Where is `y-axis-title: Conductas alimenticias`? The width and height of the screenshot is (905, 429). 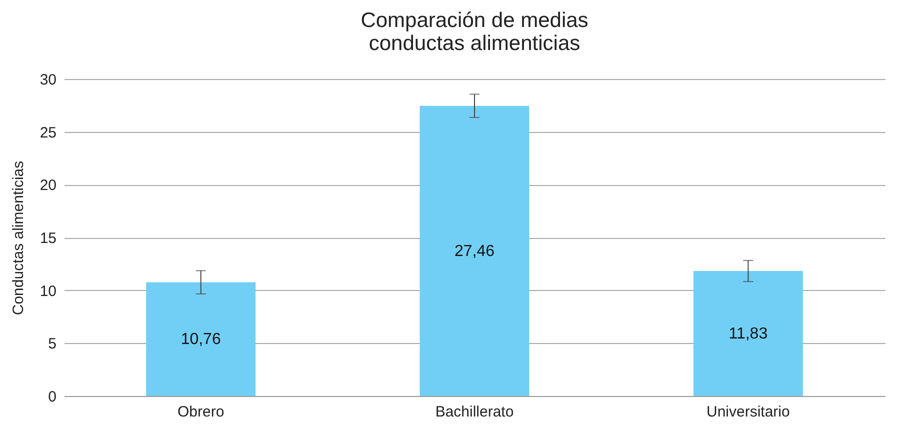 y-axis-title: Conductas alimenticias is located at coordinates (18, 238).